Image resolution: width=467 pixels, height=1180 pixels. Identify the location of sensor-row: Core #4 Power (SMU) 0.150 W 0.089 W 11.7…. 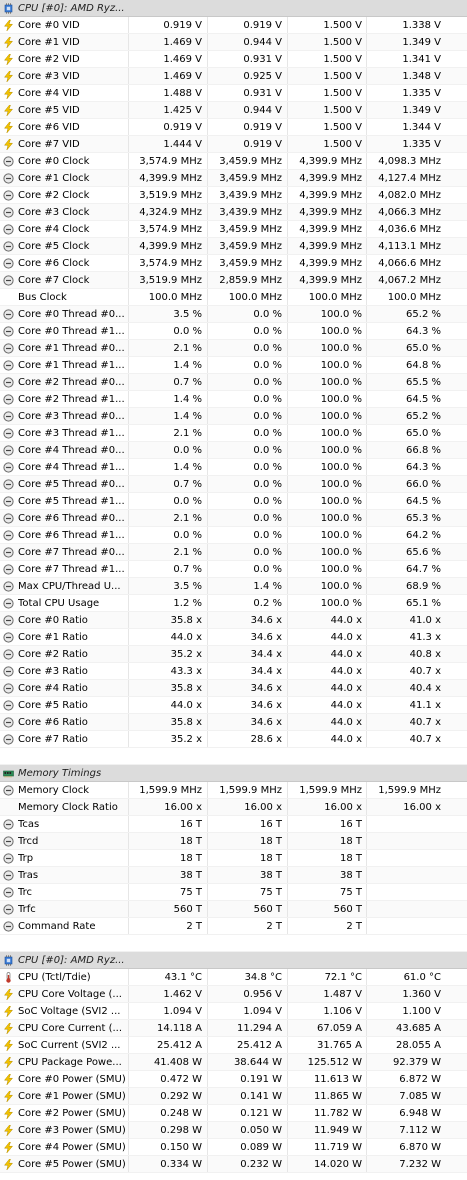
(233, 1147).